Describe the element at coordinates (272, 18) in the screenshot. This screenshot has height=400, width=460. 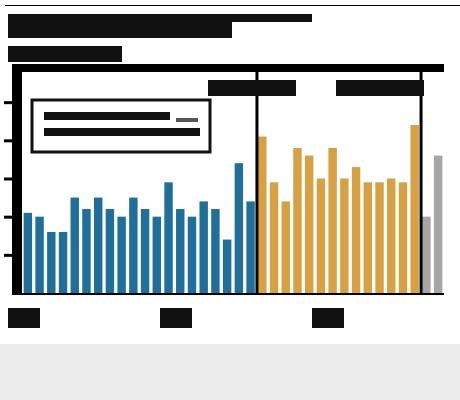
I see `title-block-tail` at that location.